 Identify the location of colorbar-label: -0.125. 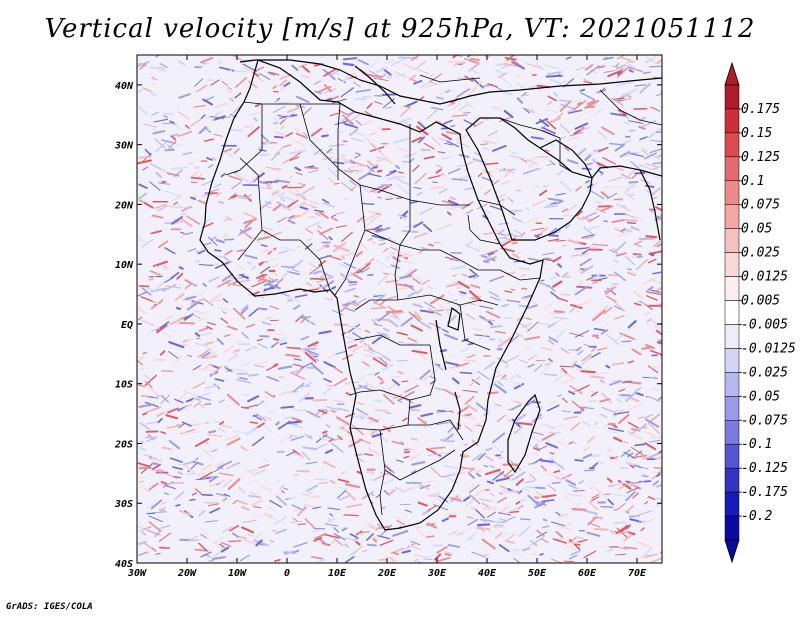
(764, 468).